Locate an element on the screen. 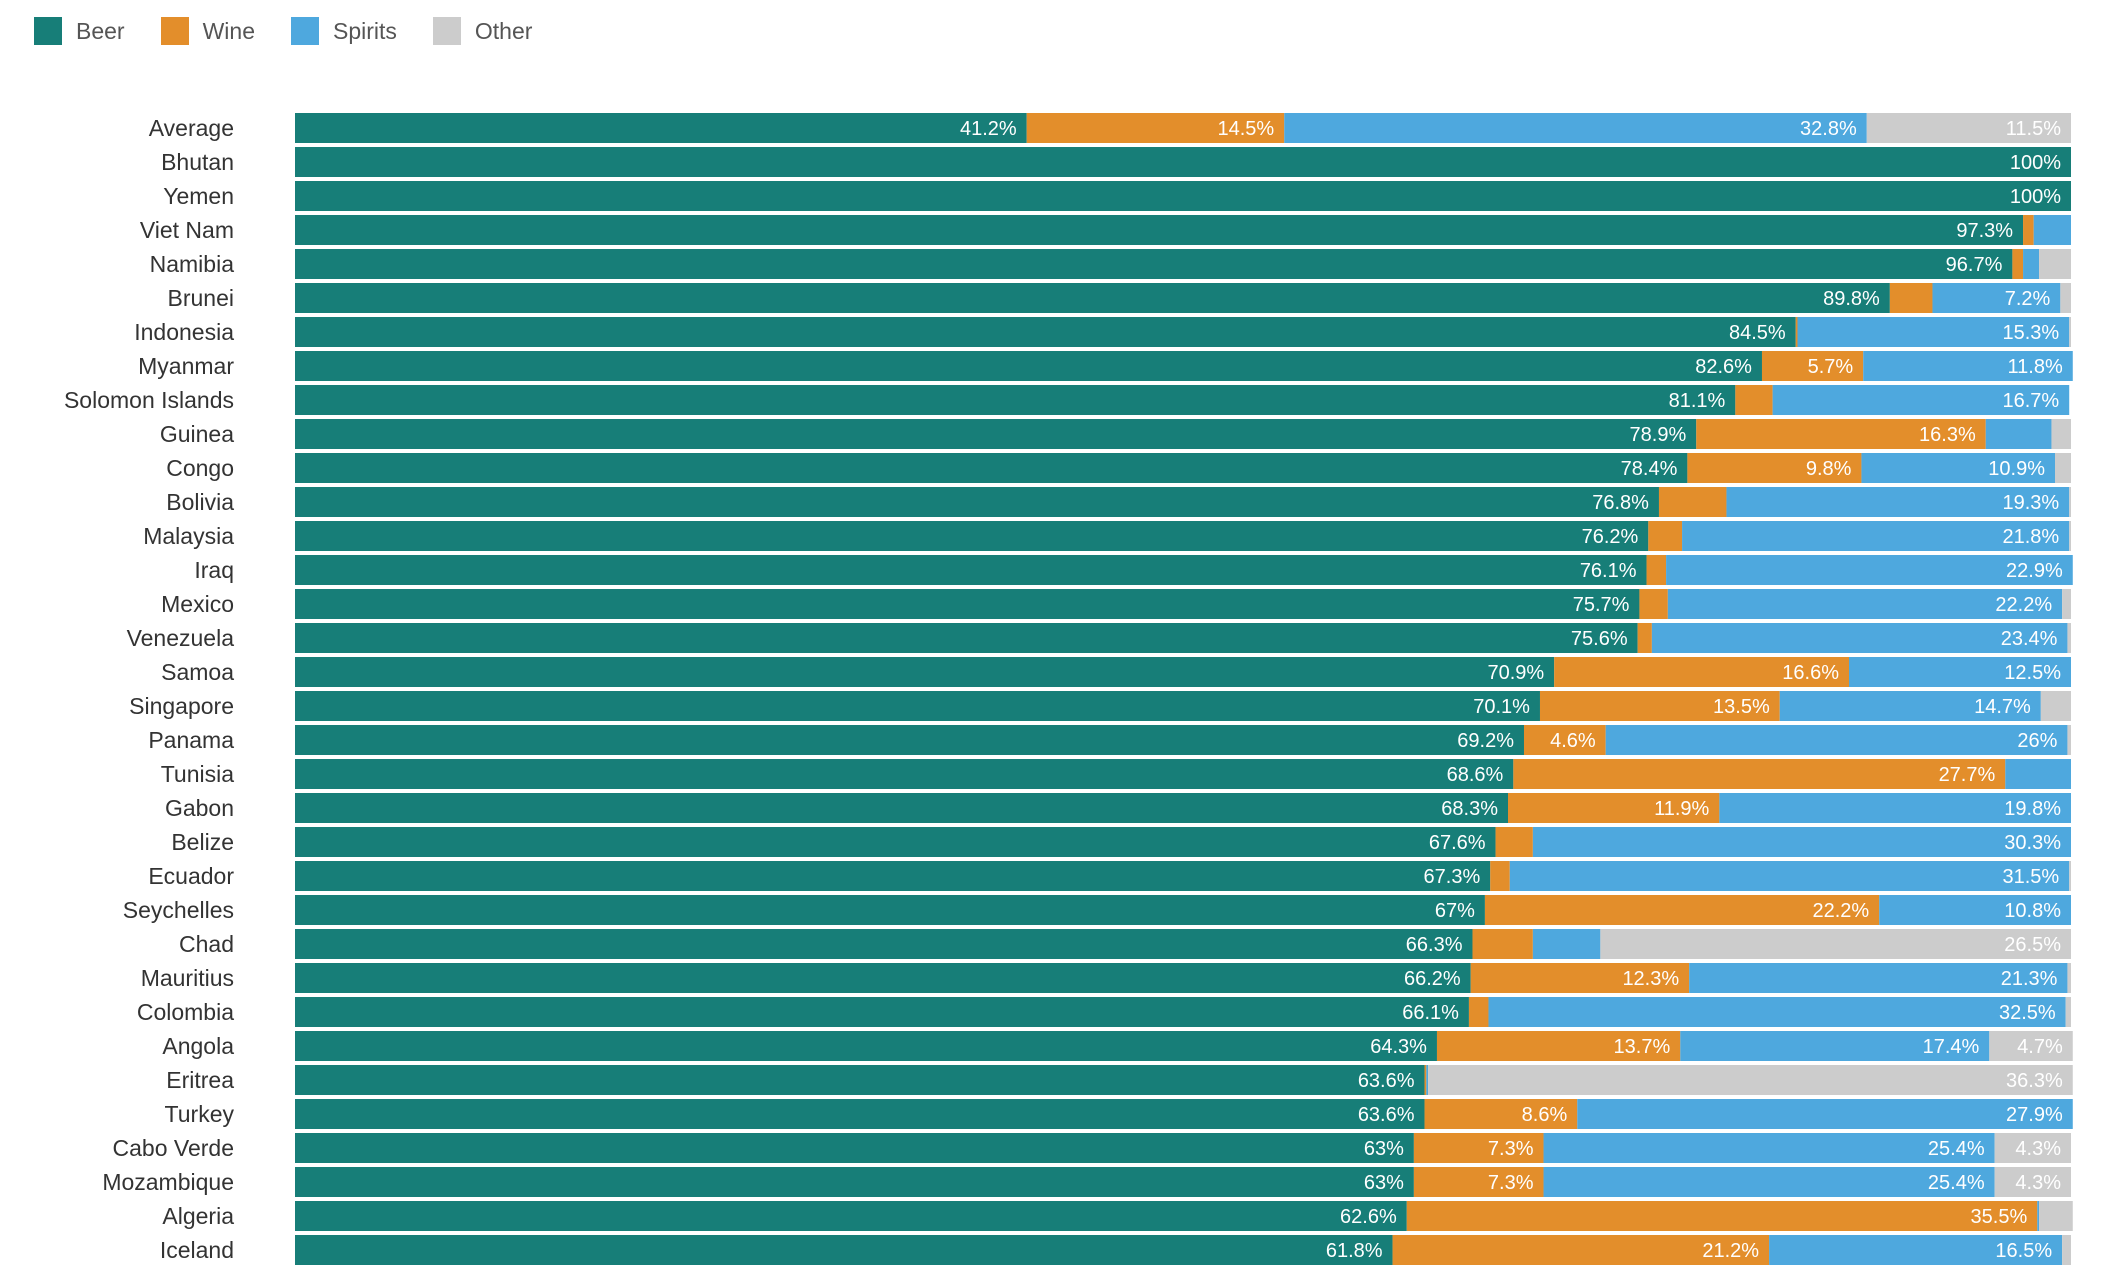 The height and width of the screenshot is (1274, 2114). bar-wine-tunisia is located at coordinates (1759, 774).